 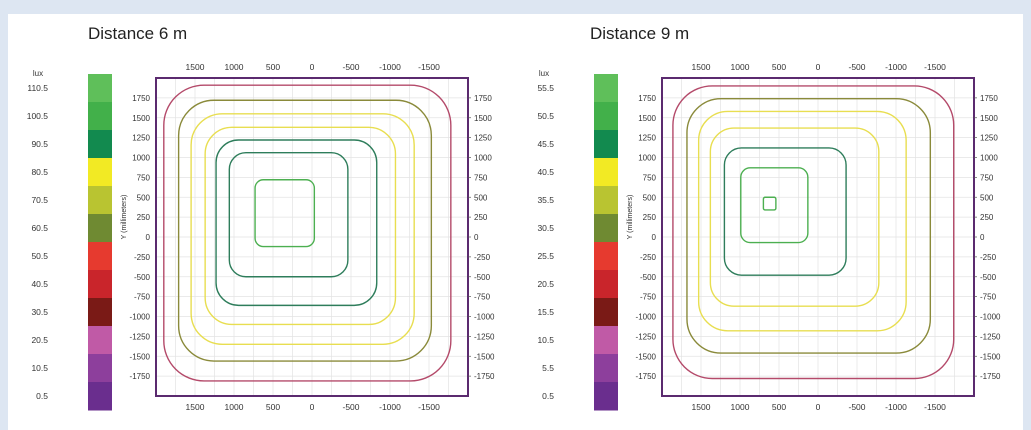 I want to click on scale-label: 70.5, so click(x=39, y=200).